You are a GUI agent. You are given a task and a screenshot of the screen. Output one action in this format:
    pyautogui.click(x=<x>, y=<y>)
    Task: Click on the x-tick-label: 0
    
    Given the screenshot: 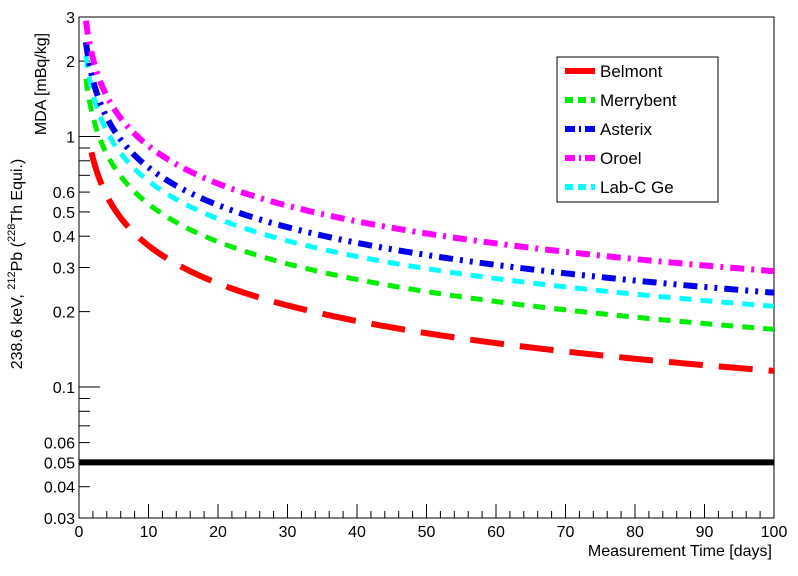 What is the action you would take?
    pyautogui.click(x=79, y=532)
    